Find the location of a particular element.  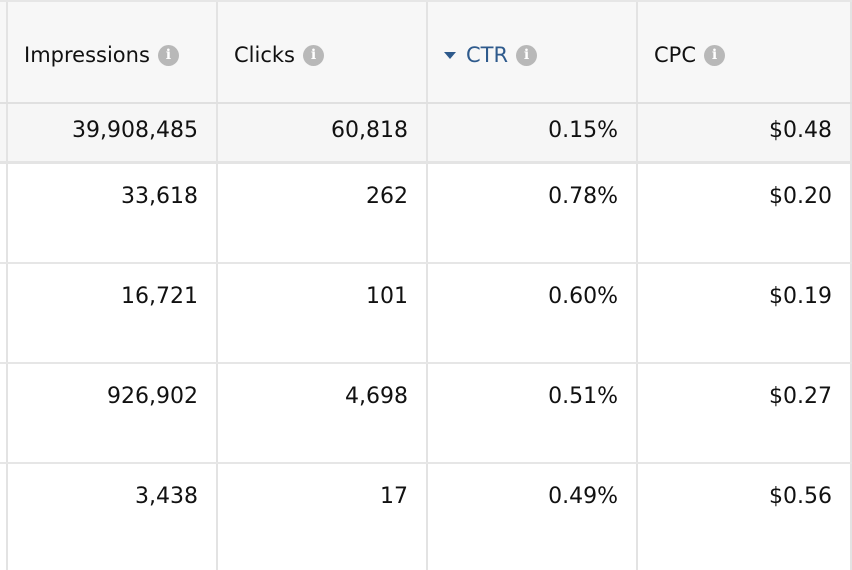

clicks-value: 17 is located at coordinates (394, 496).